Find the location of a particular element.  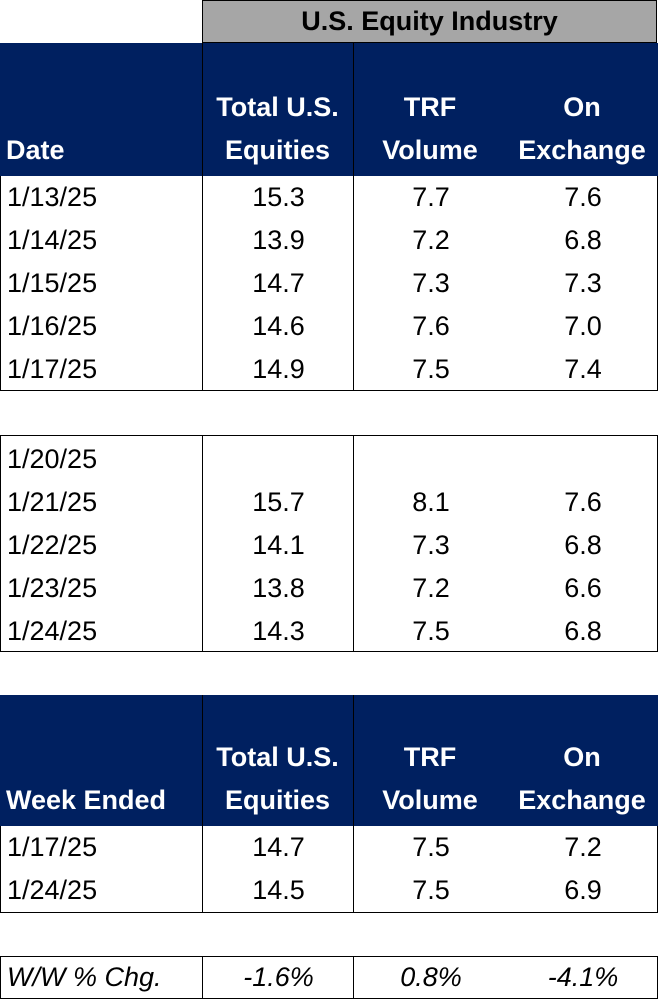

table-row: 1/22/25 14.1 7.3 6.8 is located at coordinates (329, 545).